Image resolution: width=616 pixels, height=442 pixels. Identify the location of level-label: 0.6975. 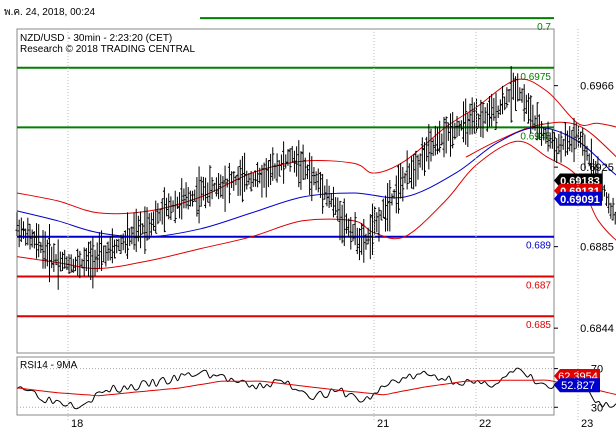
(535, 77).